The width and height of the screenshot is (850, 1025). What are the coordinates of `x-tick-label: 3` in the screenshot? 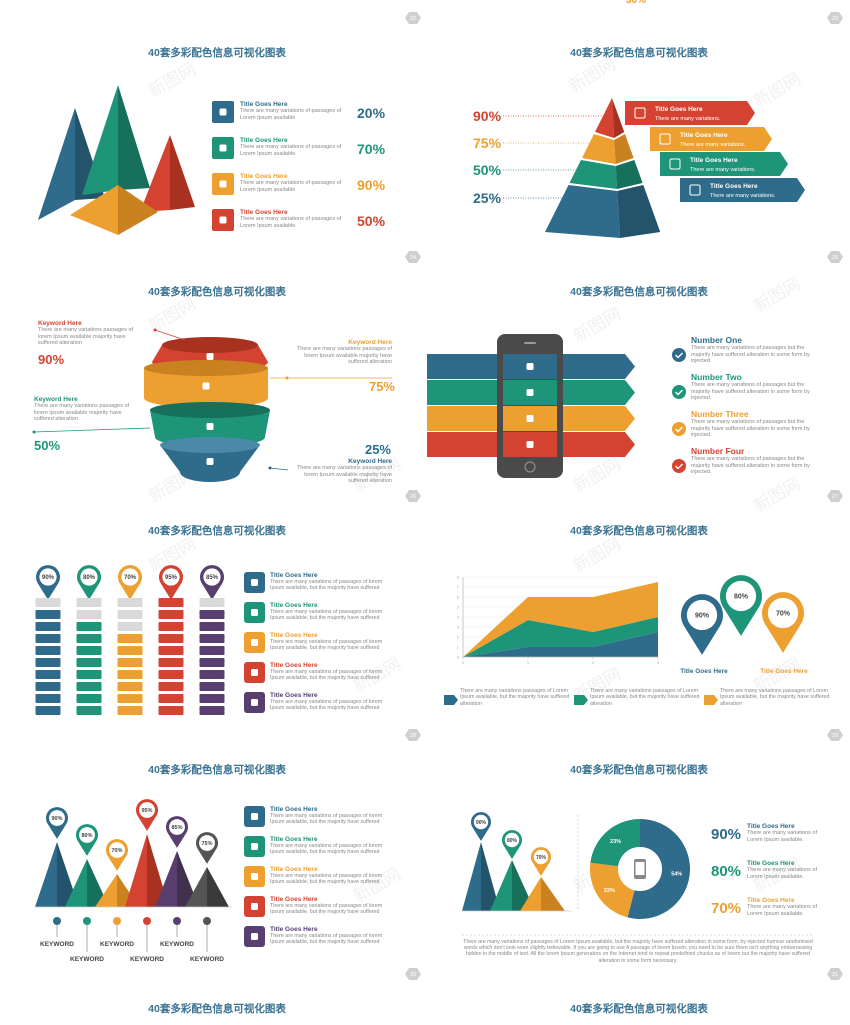 It's located at (658, 662).